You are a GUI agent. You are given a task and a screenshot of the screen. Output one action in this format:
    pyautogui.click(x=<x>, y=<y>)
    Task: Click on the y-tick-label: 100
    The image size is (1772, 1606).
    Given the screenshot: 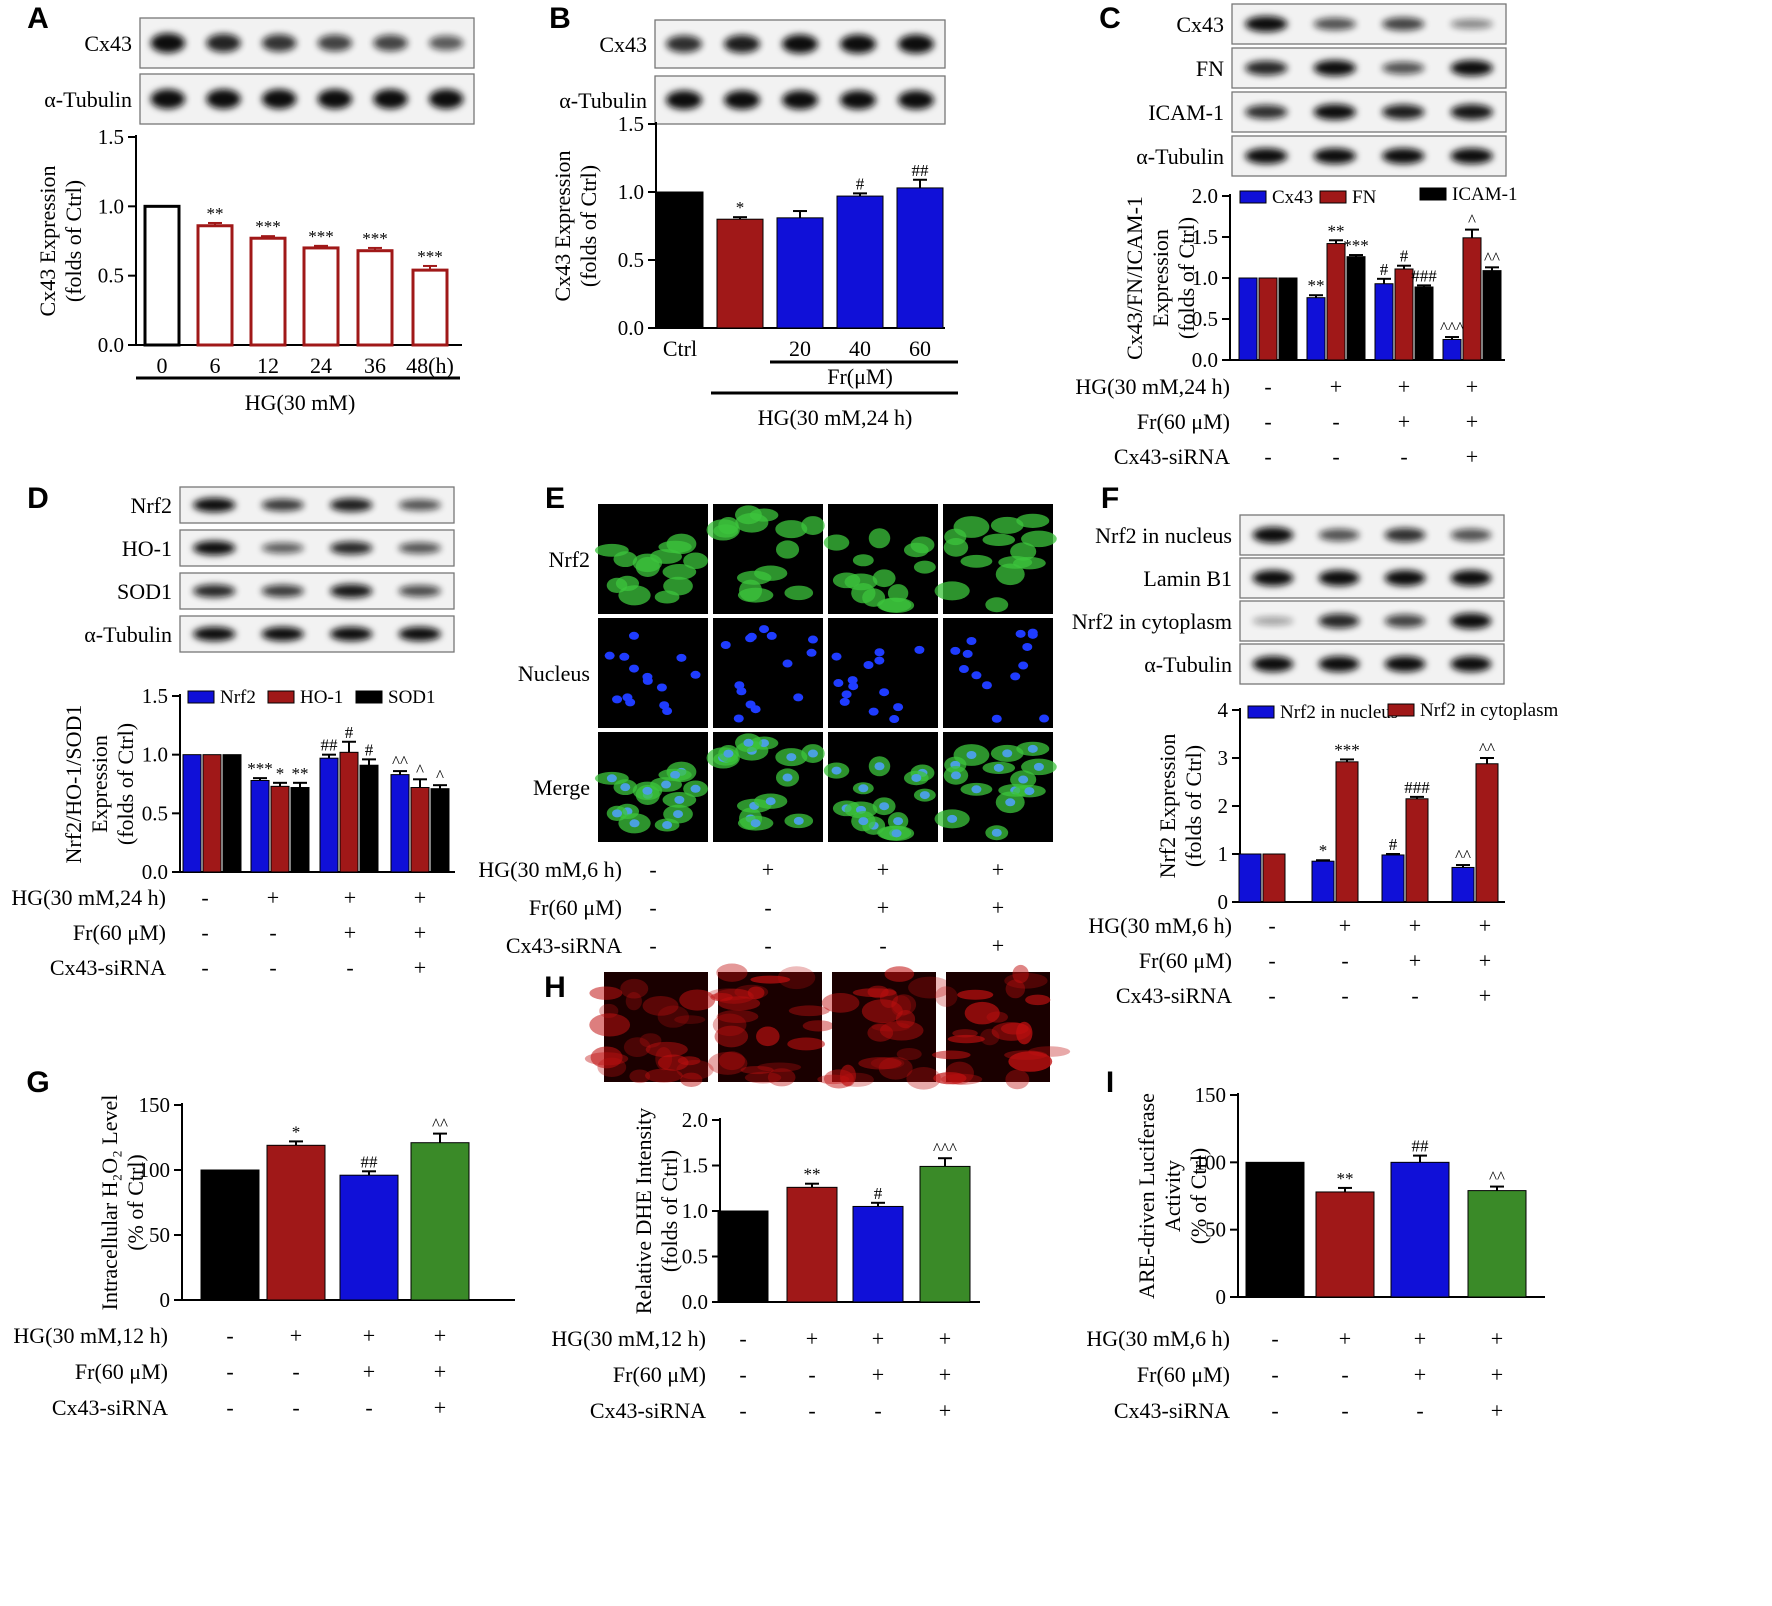 What is the action you would take?
    pyautogui.click(x=1211, y=1162)
    